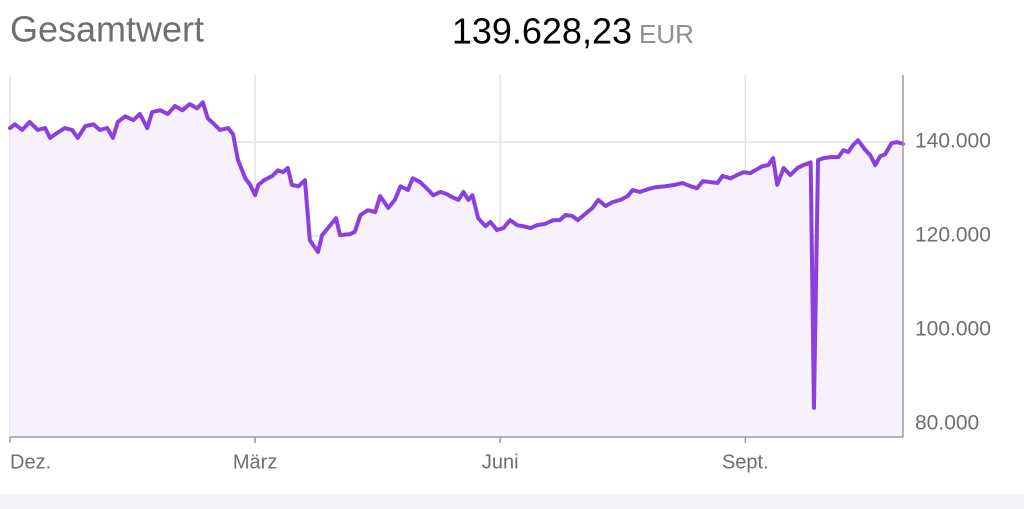 This screenshot has width=1024, height=509. I want to click on bottom-strip, so click(512, 501).